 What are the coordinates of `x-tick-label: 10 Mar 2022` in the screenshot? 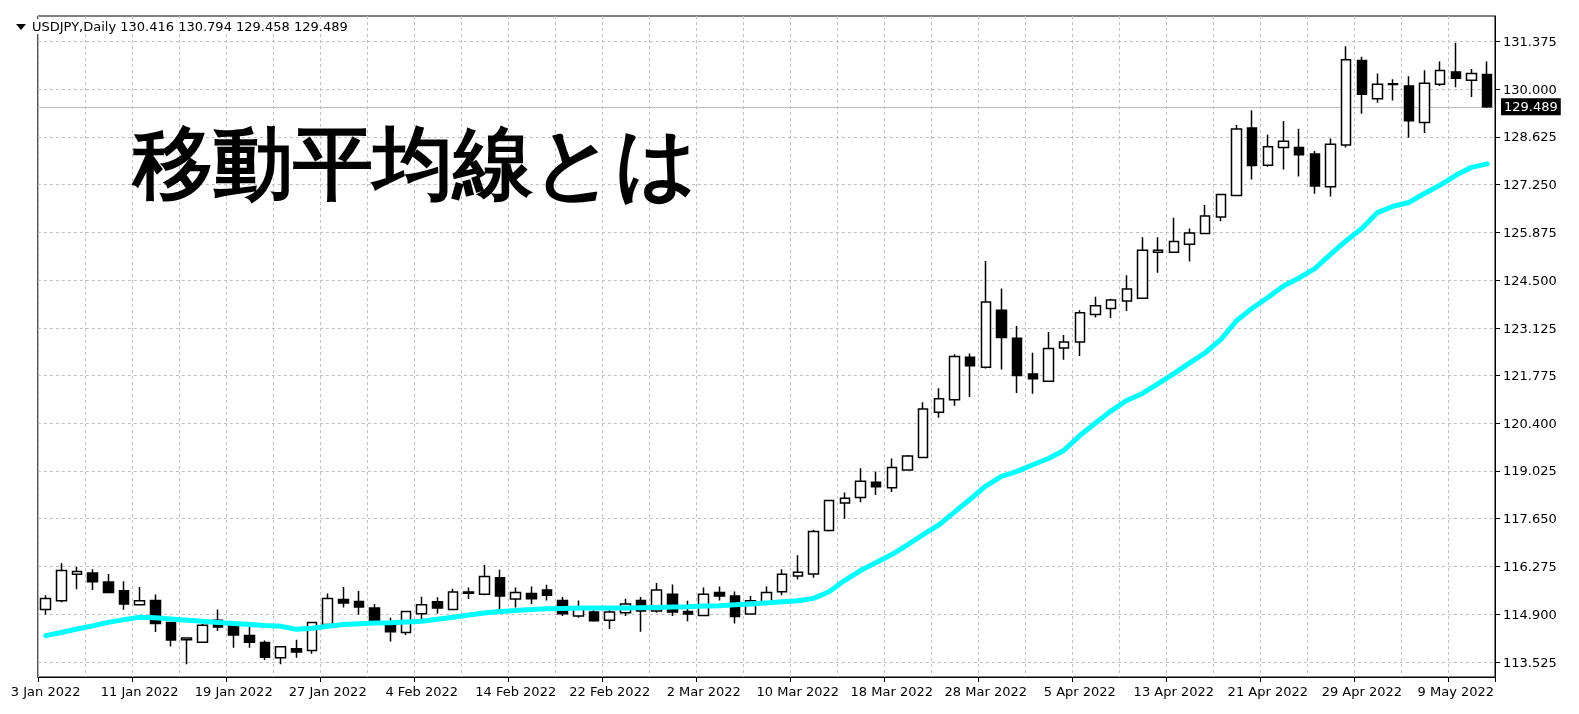 It's located at (797, 691).